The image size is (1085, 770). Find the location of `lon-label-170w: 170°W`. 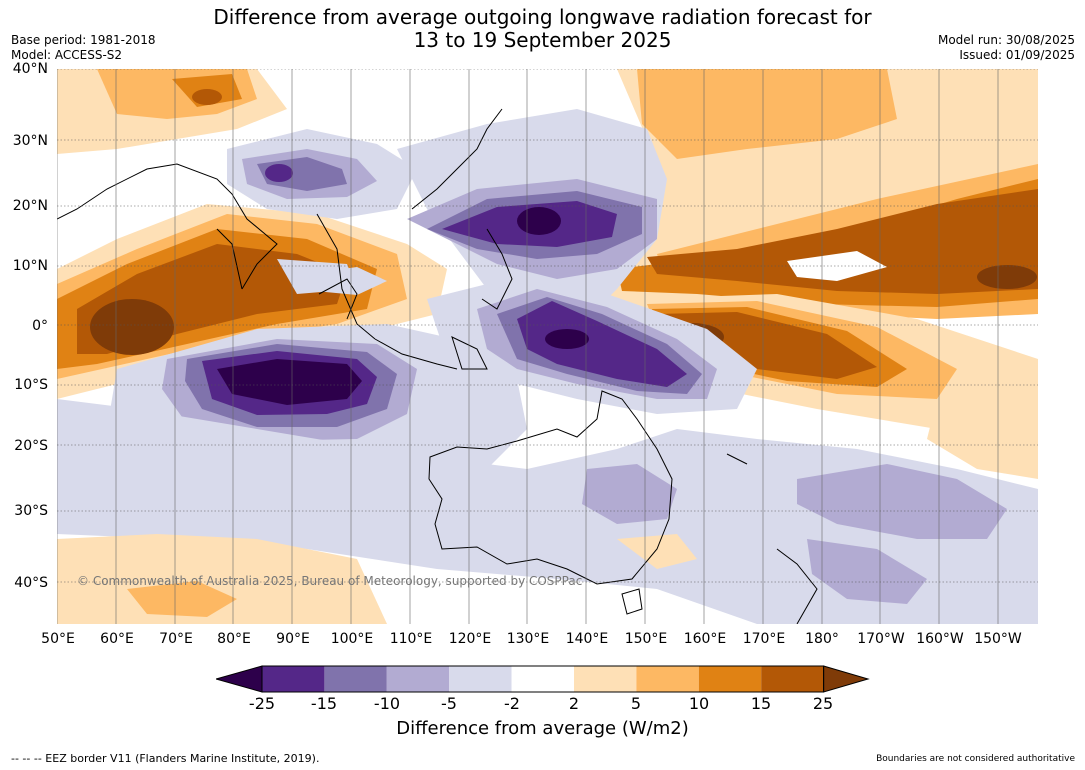

lon-label-170w: 170°W is located at coordinates (881, 639).